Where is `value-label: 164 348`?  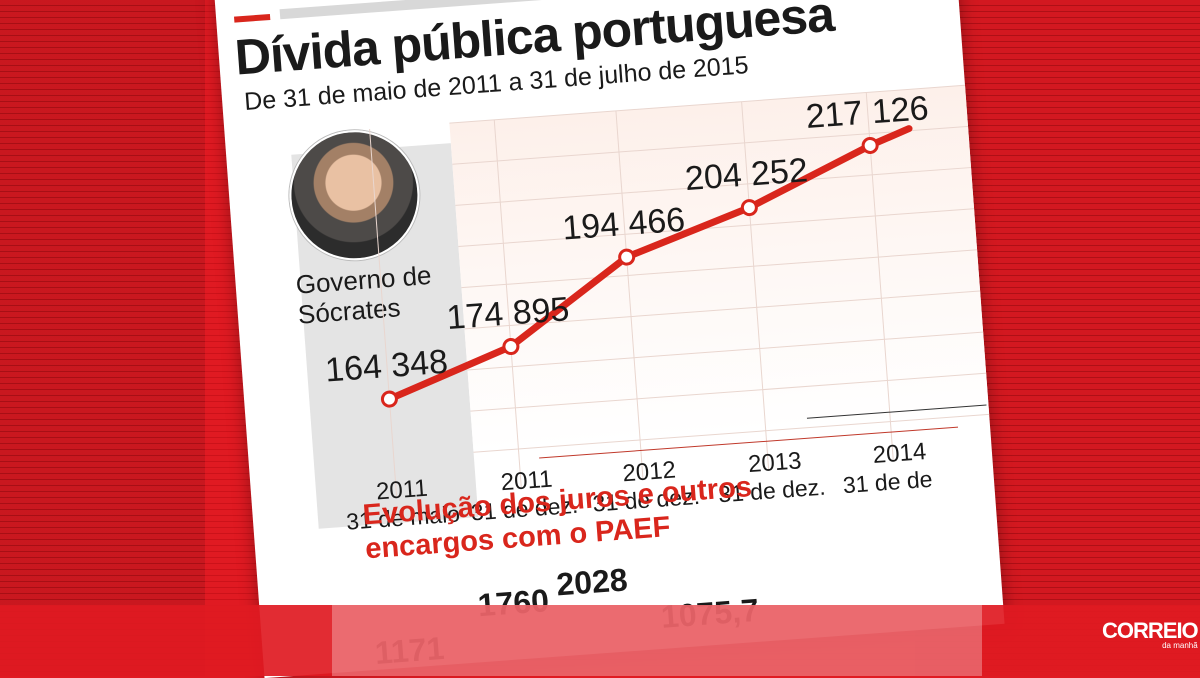 value-label: 164 348 is located at coordinates (386, 366).